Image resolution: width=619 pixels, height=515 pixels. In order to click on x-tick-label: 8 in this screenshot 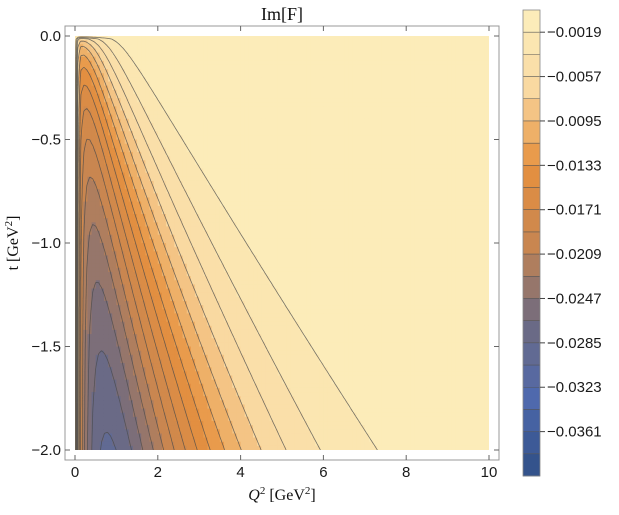, I will do `click(406, 472)`.